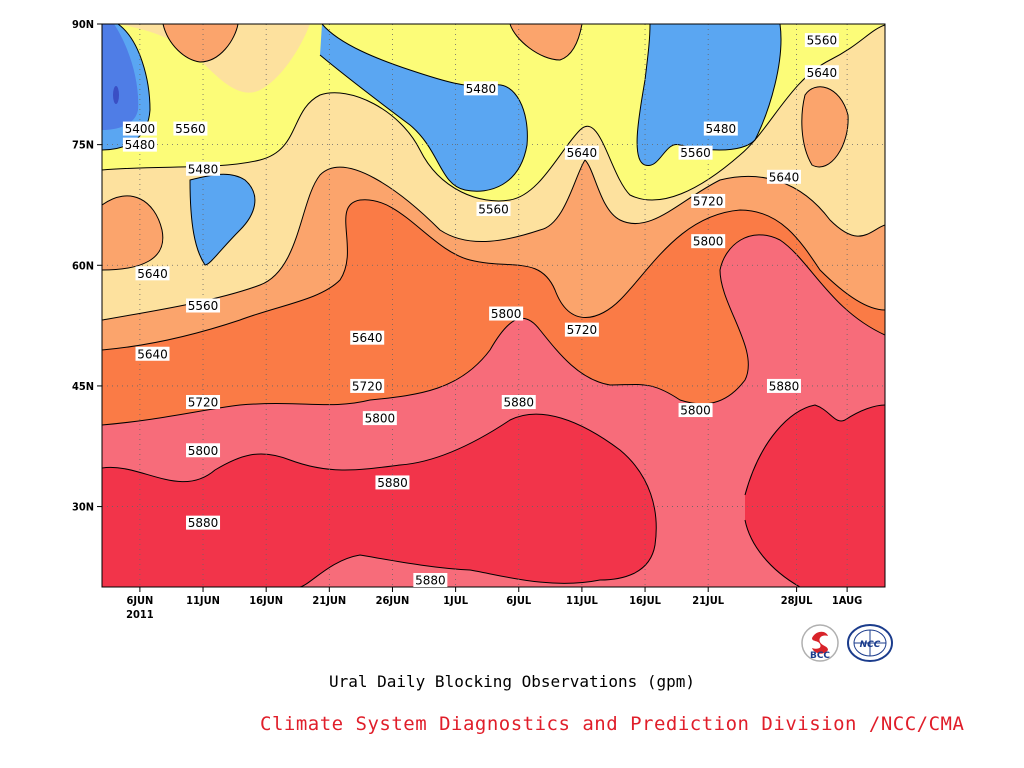 Image resolution: width=1024 pixels, height=768 pixels. I want to click on y-tick-label: 75N, so click(83, 145).